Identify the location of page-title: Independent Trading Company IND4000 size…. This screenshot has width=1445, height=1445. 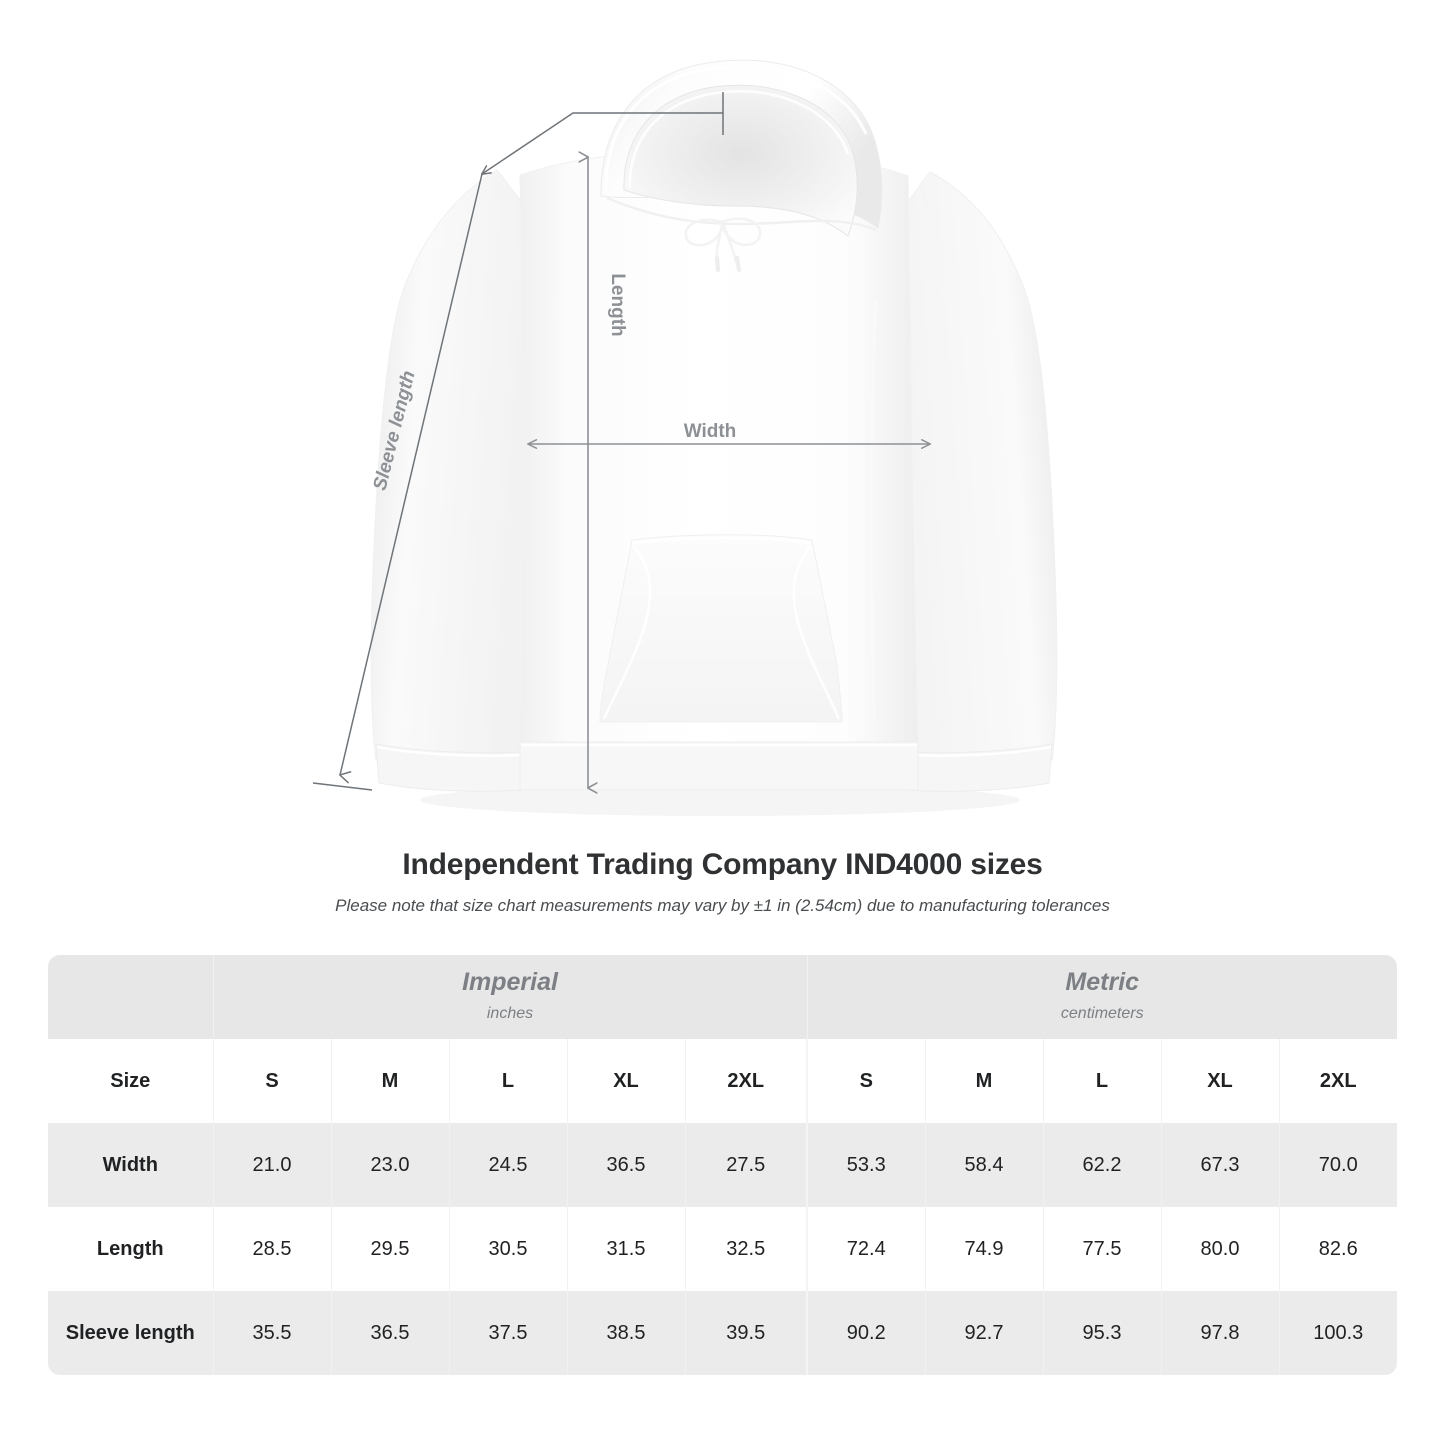
(722, 864).